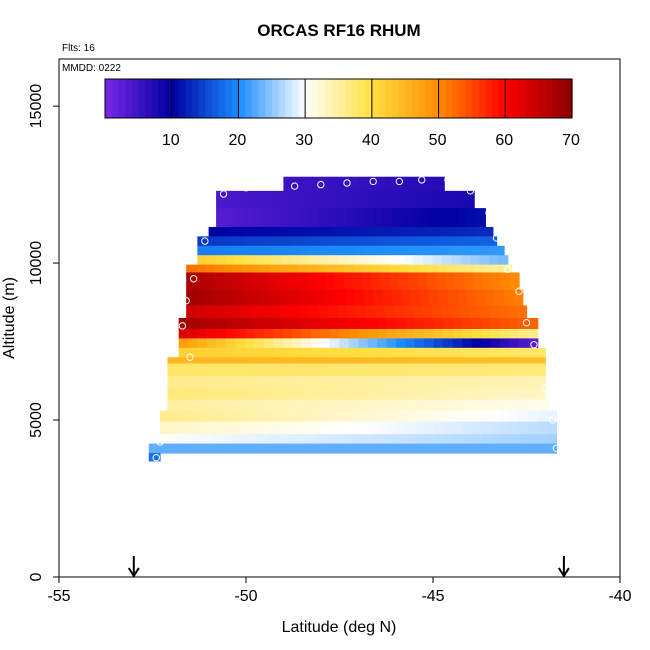 The height and width of the screenshot is (650, 650). I want to click on x-tick-label: -45, so click(432, 596).